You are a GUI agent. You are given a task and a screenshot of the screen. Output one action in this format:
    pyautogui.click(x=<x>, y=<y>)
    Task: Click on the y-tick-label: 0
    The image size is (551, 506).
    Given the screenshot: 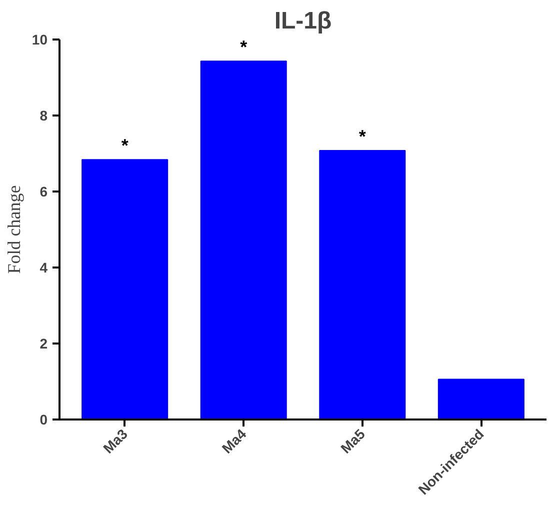 What is the action you would take?
    pyautogui.click(x=44, y=420)
    